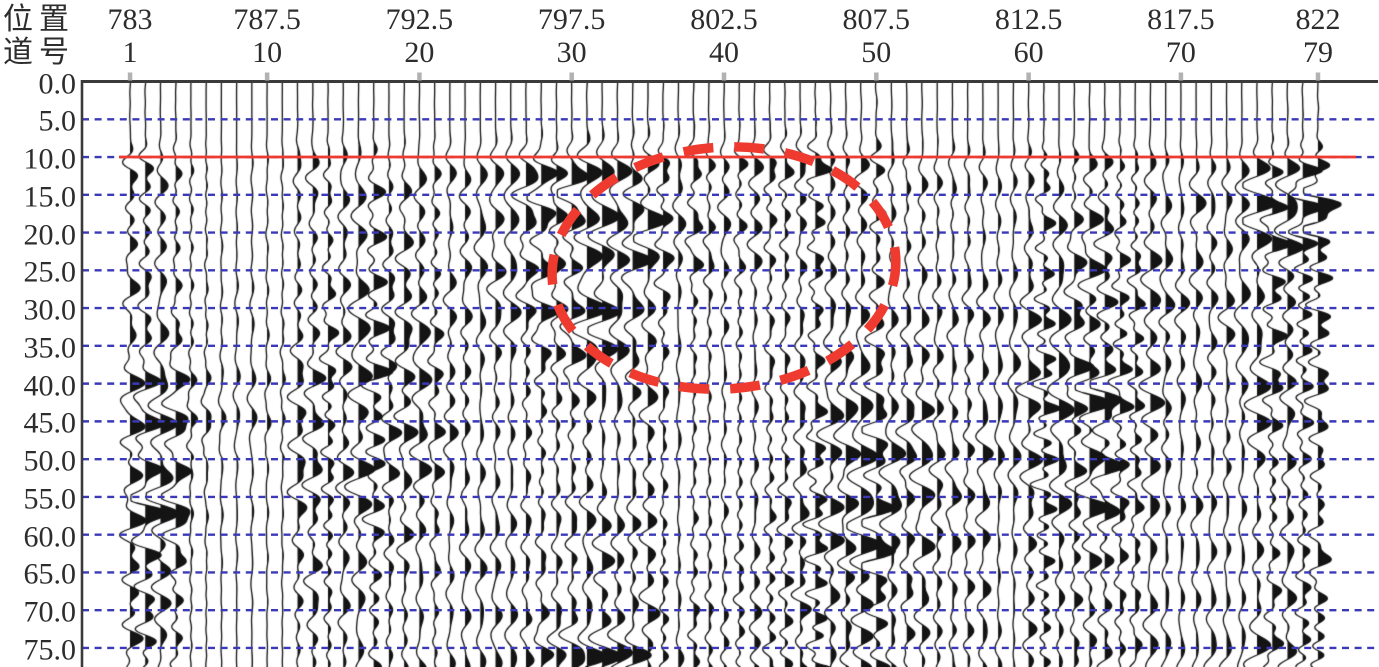 Image resolution: width=1379 pixels, height=667 pixels. What do you see at coordinates (50, 386) in the screenshot?
I see `time-tick-label: 40.0` at bounding box center [50, 386].